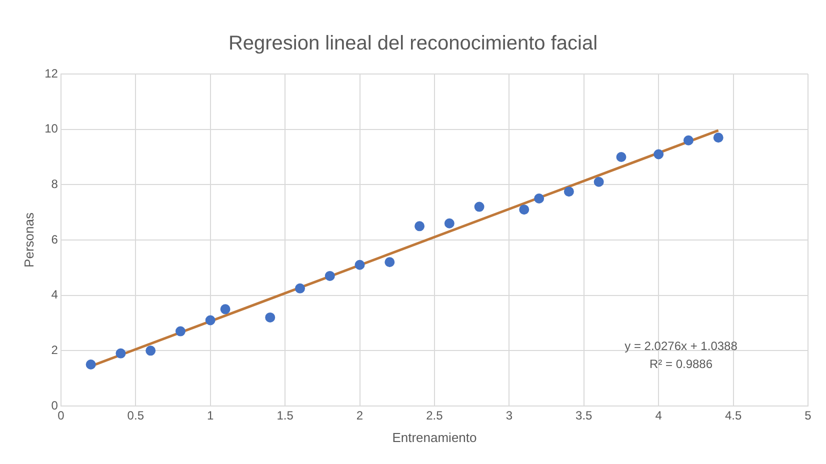  I want to click on x-tick-label: 2, so click(360, 415).